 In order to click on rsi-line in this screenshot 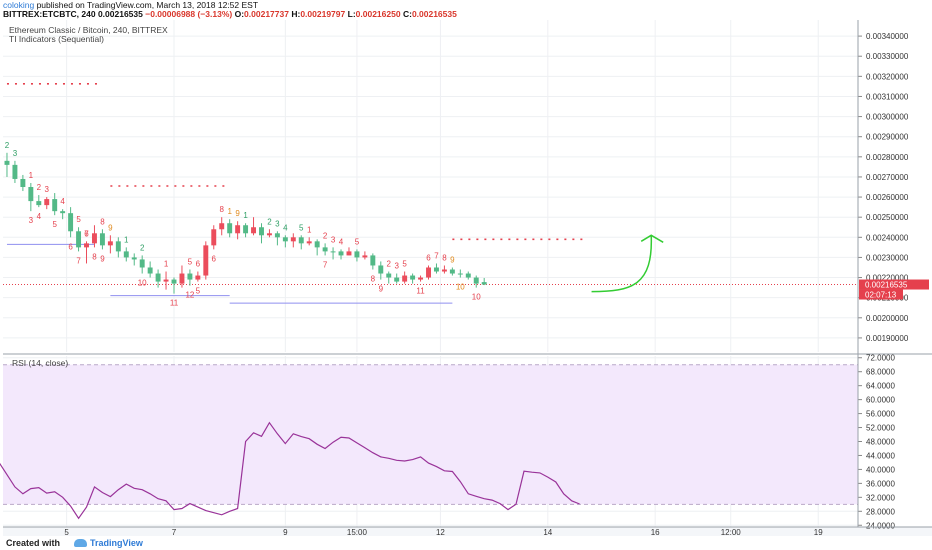, I will do `click(290, 470)`.